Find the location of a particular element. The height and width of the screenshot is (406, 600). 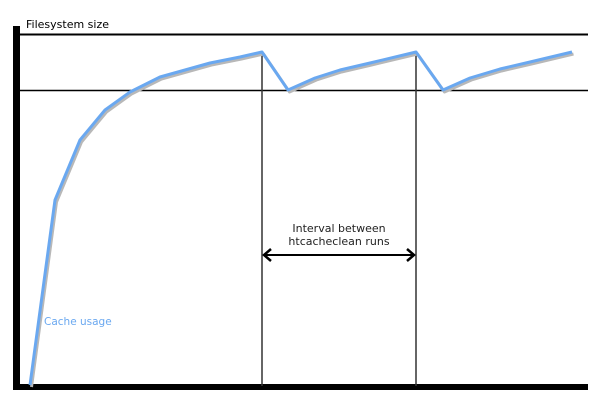

x-axis is located at coordinates (300, 387).